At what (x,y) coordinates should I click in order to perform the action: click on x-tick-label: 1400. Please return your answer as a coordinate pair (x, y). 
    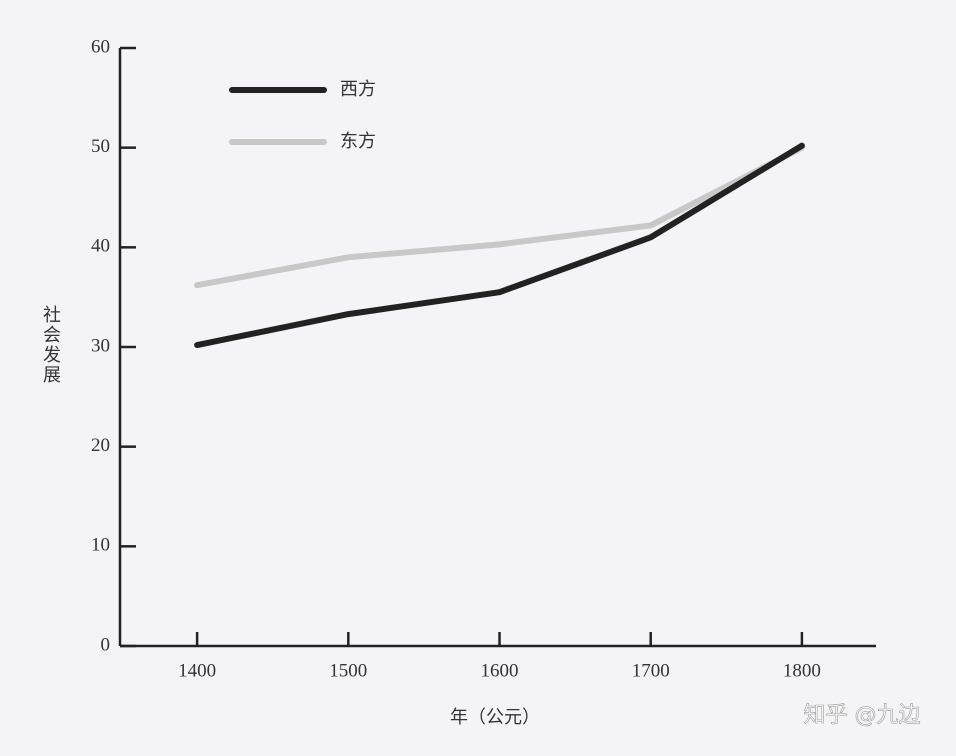
    Looking at the image, I should click on (197, 670).